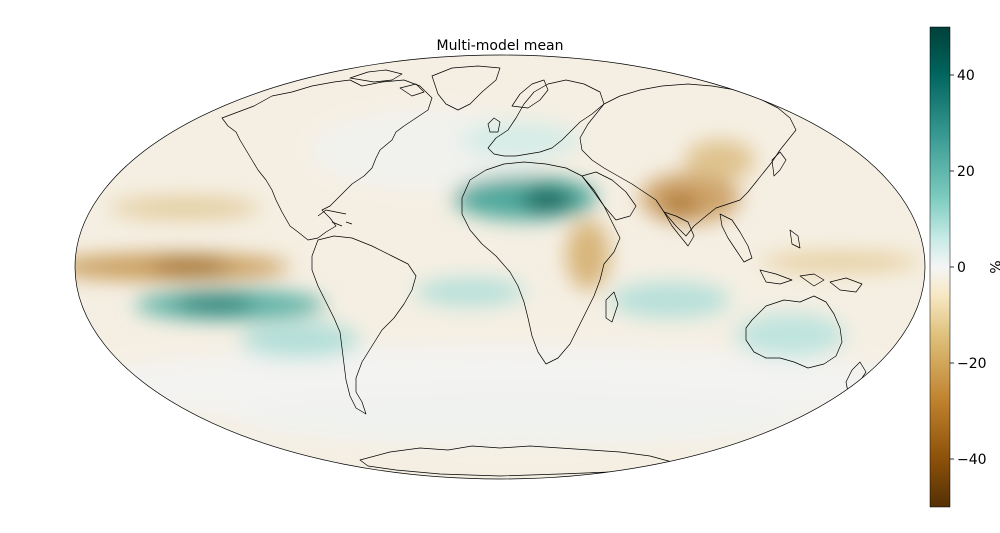 Image resolution: width=1000 pixels, height=533 pixels. Describe the element at coordinates (840, 262) in the screenshot. I see `field-maritime-dry` at that location.